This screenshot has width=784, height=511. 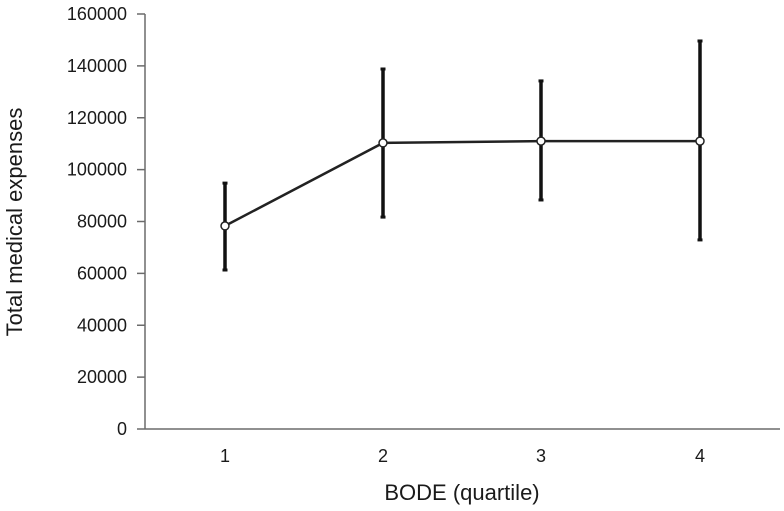 What do you see at coordinates (102, 377) in the screenshot?
I see `y-tick-label: 20000` at bounding box center [102, 377].